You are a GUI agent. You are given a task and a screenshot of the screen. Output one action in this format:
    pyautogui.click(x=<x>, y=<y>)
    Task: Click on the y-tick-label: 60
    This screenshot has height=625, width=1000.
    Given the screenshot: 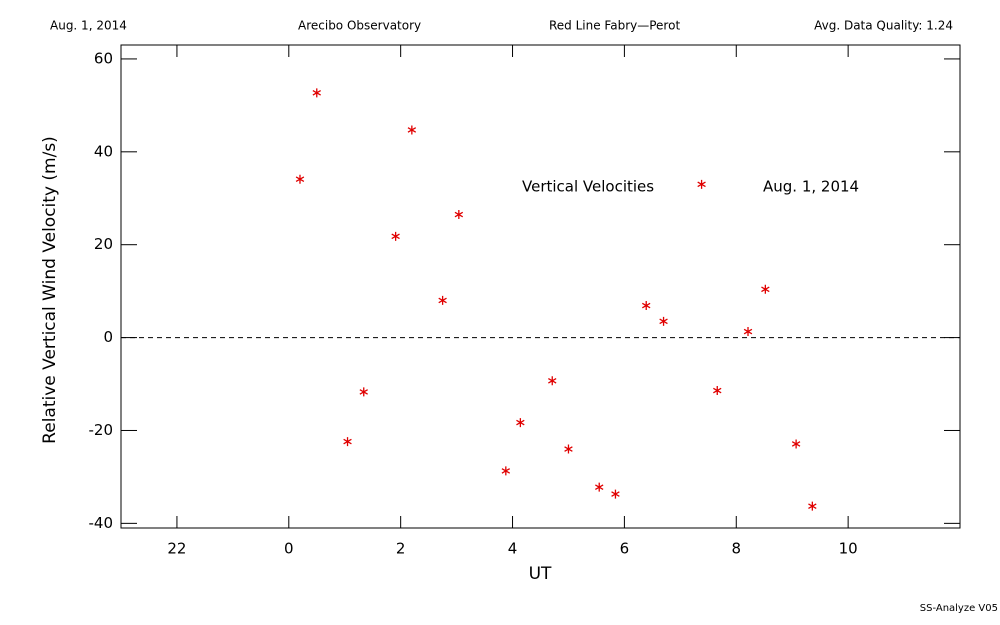 What is the action you would take?
    pyautogui.click(x=103, y=58)
    